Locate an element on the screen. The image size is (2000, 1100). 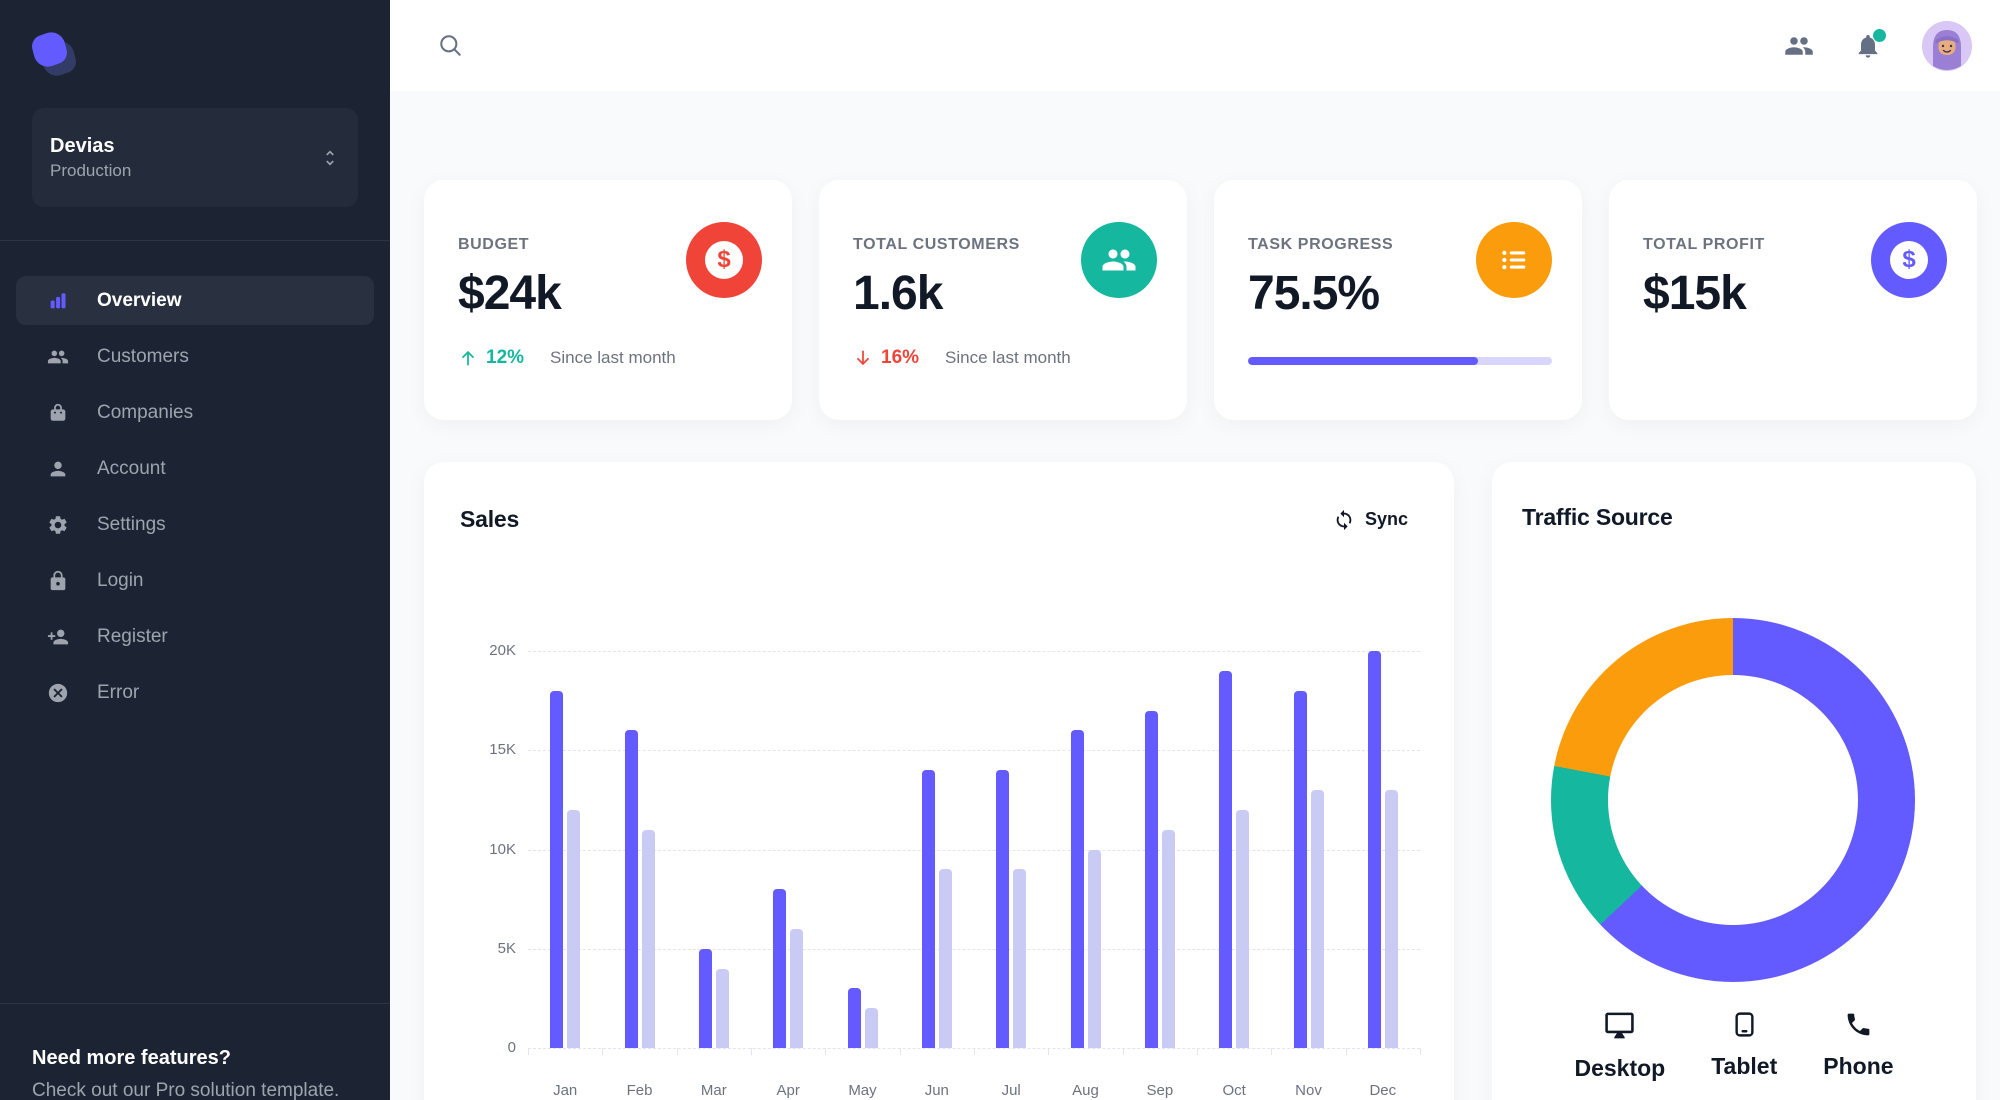
contacts-button is located at coordinates (1799, 46).